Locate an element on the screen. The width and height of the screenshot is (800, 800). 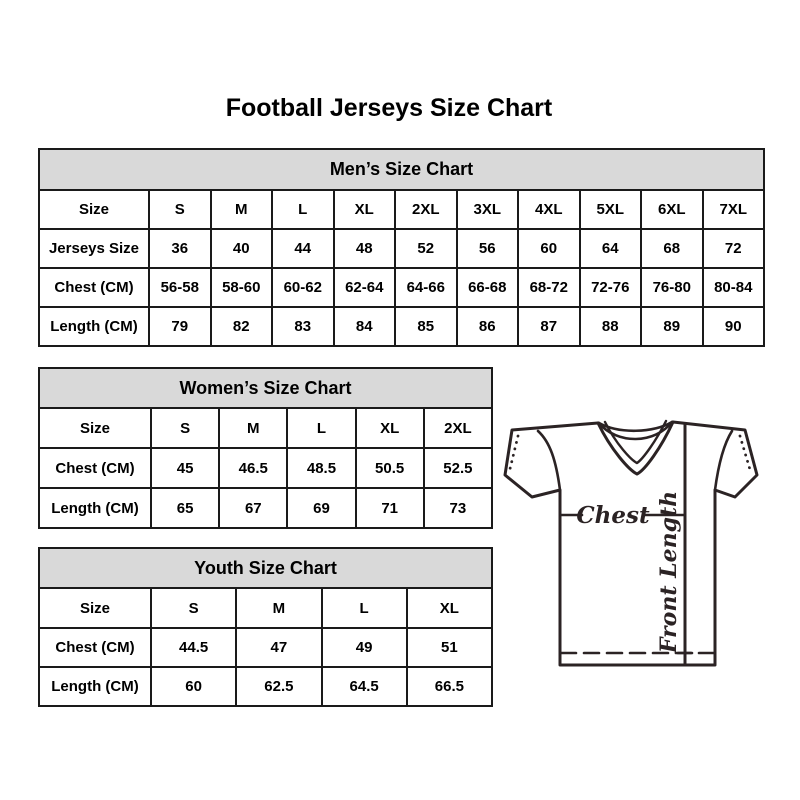
value-cell: 52.5 is located at coordinates (458, 468).